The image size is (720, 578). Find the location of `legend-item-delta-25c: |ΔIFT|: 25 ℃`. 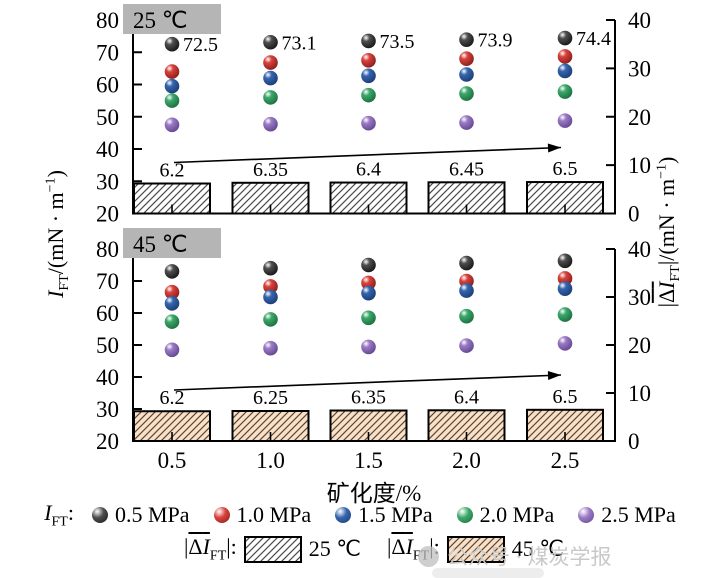

legend-item-delta-25c: |ΔIFT|: 25 ℃ is located at coordinates (272, 549).